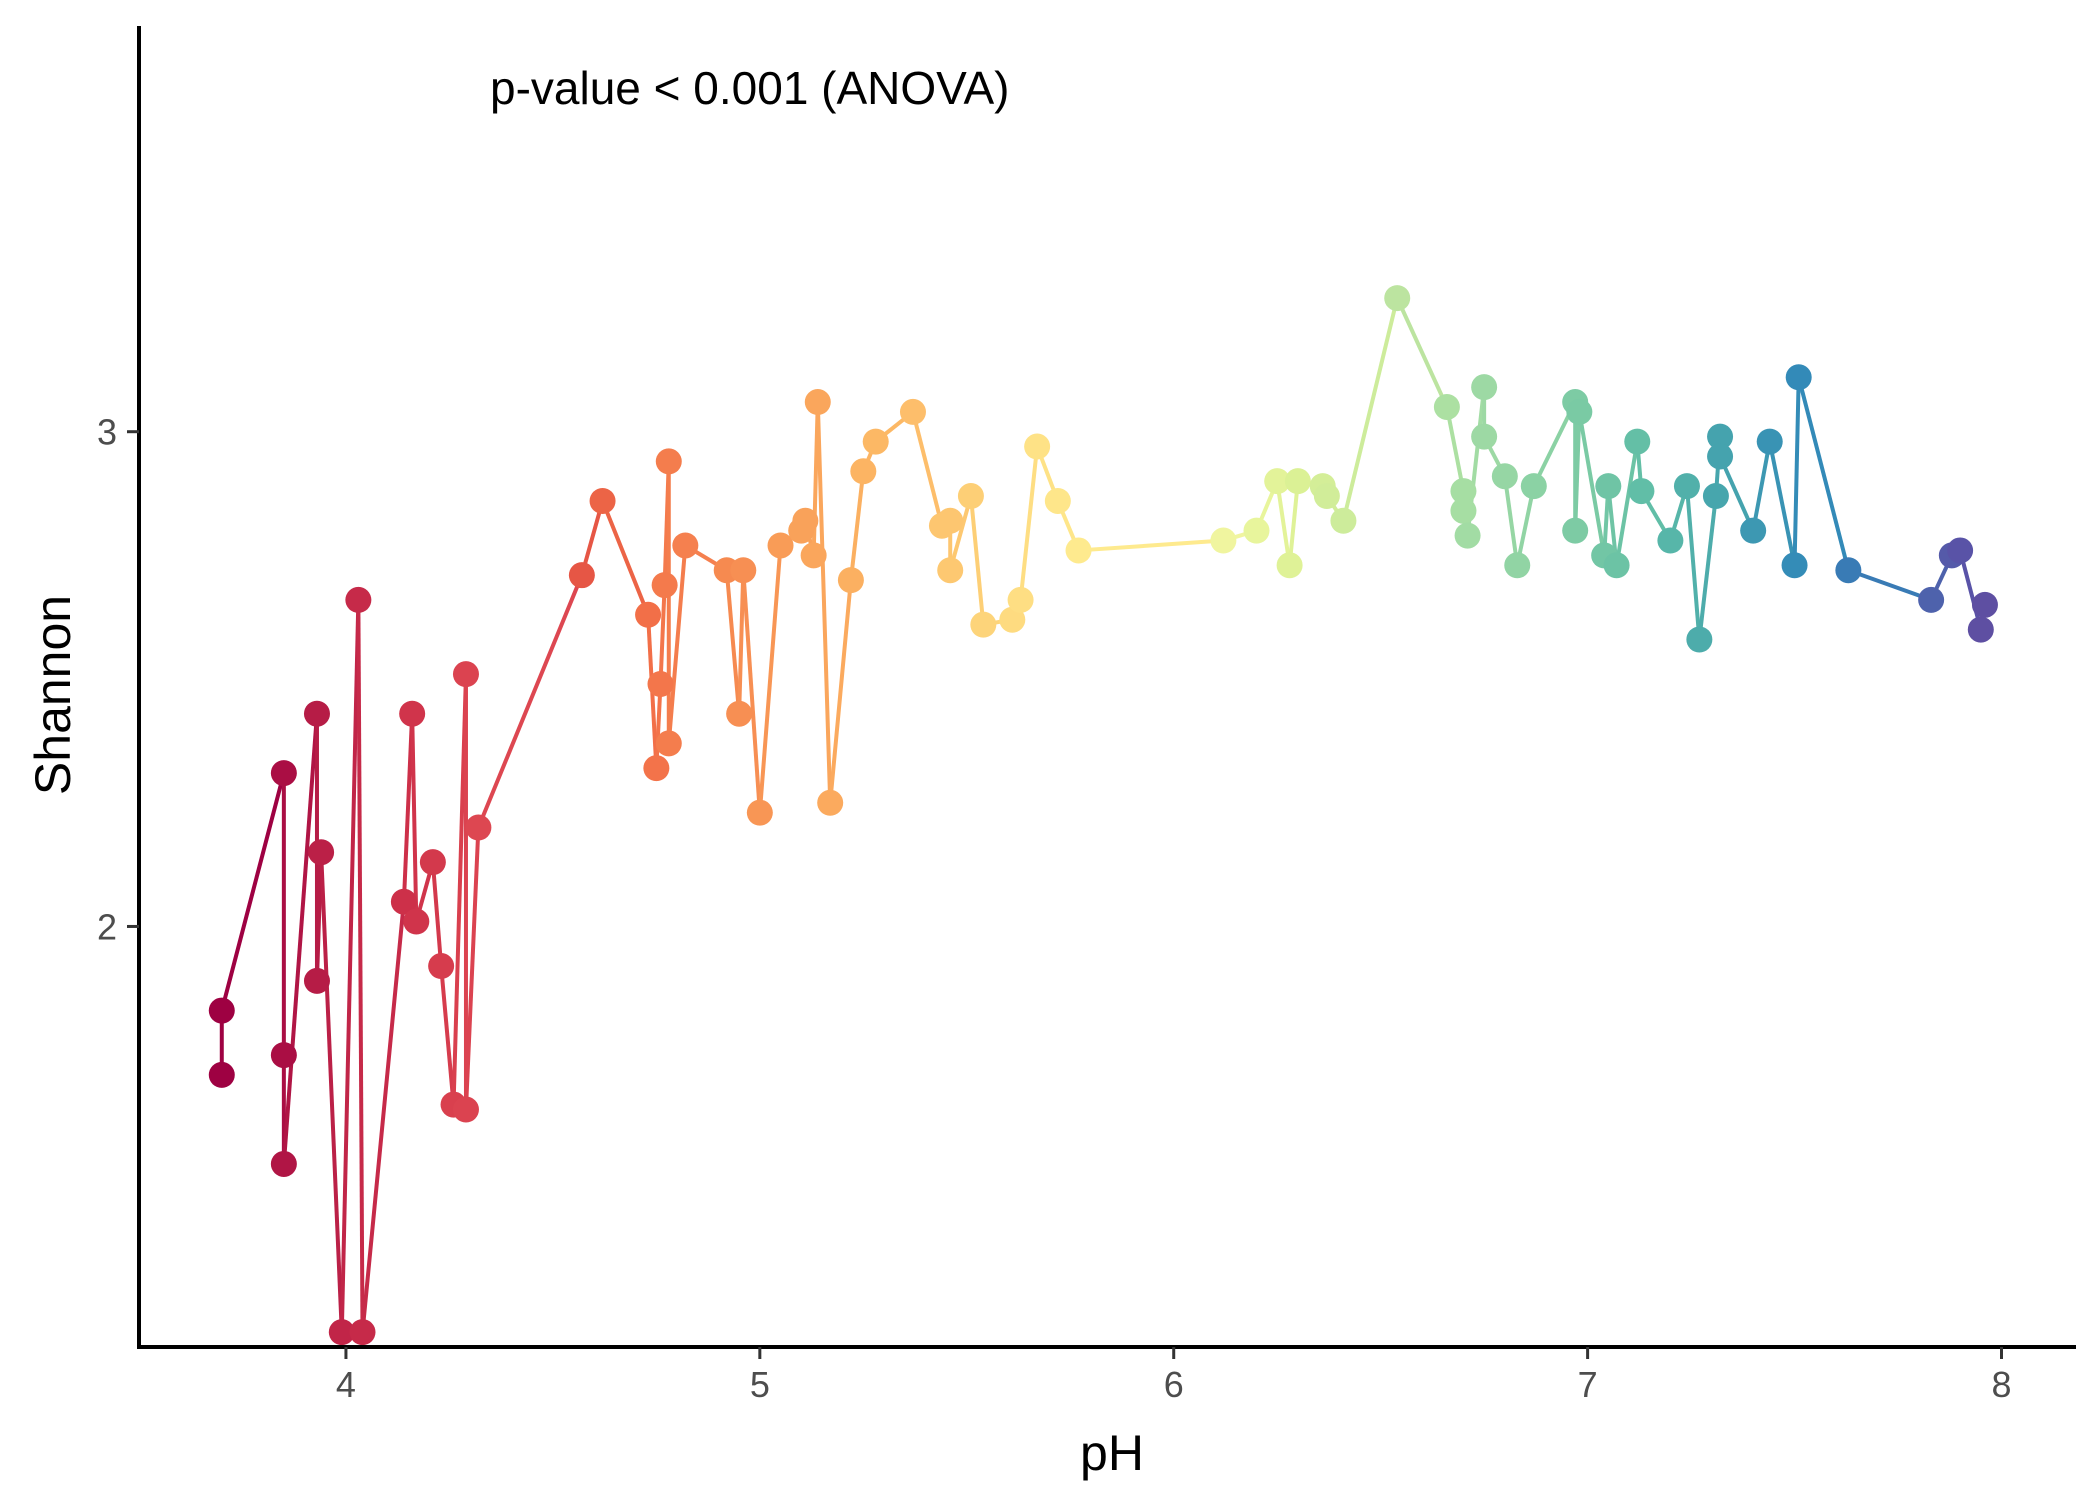 This screenshot has height=1500, width=2100. I want to click on x-axis-title: pH, so click(1112, 1453).